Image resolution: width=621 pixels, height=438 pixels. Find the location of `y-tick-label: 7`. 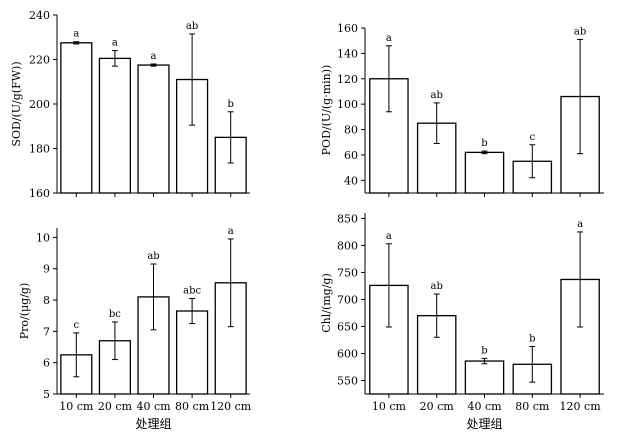

y-tick-label: 7 is located at coordinates (46, 331).